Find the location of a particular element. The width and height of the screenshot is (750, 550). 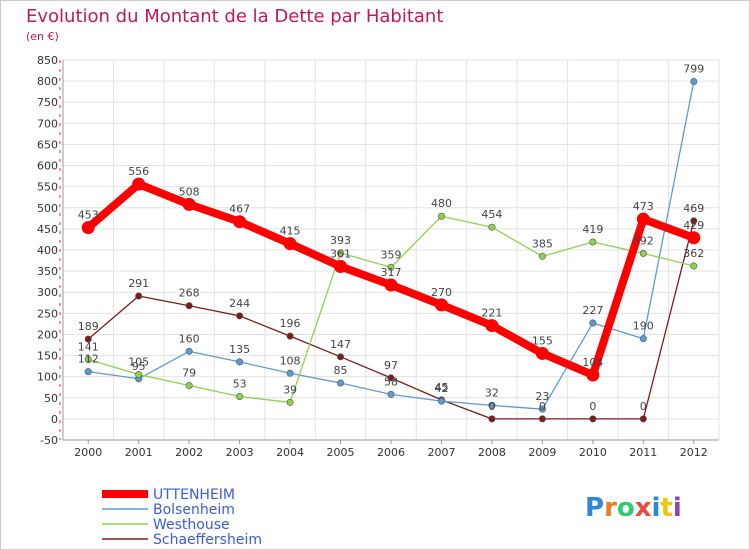

x-tick-label: 2000 is located at coordinates (88, 452).